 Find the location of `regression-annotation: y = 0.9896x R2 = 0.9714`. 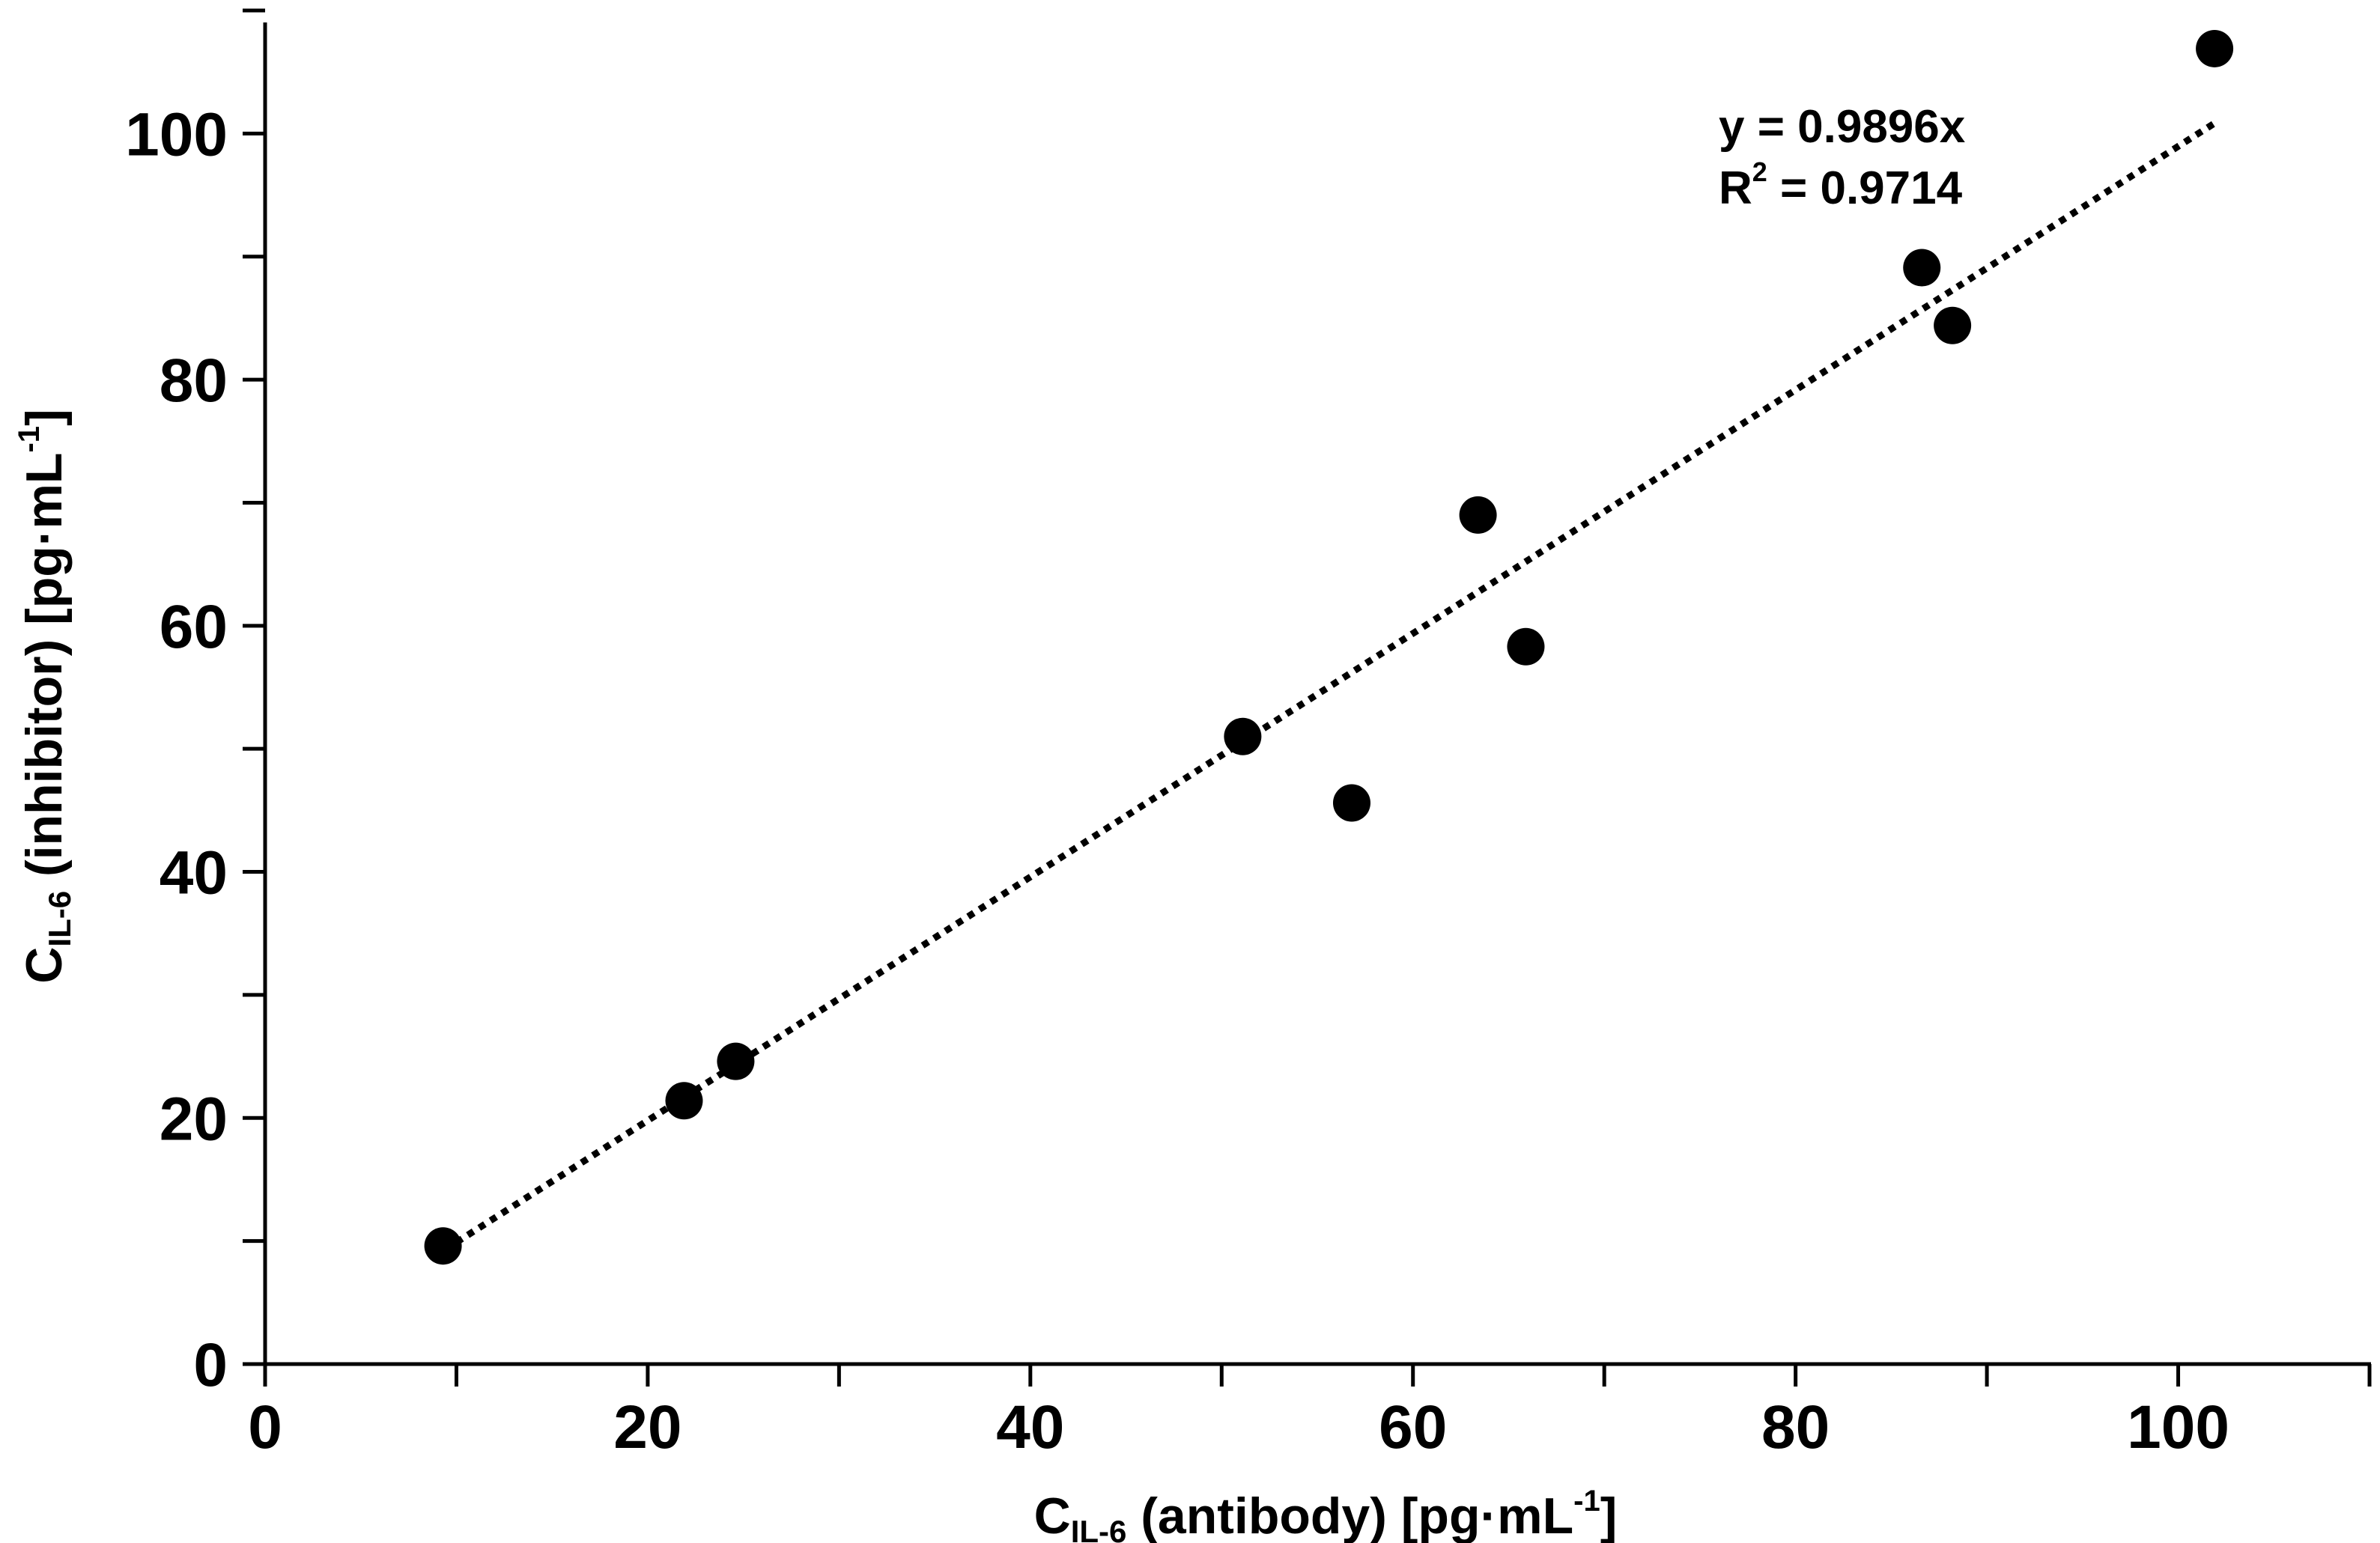

regression-annotation: y = 0.9896x R2 = 0.9714 is located at coordinates (1842, 157).